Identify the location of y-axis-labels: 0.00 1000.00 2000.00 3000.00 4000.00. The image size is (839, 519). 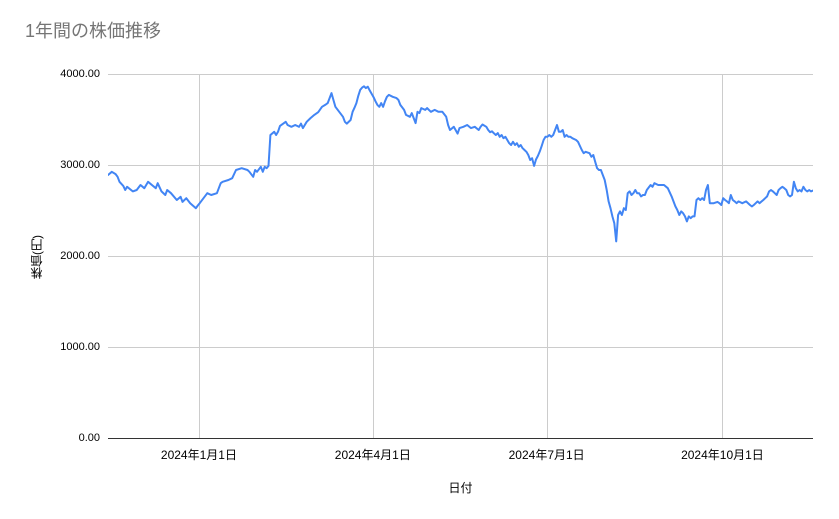
(50, 256).